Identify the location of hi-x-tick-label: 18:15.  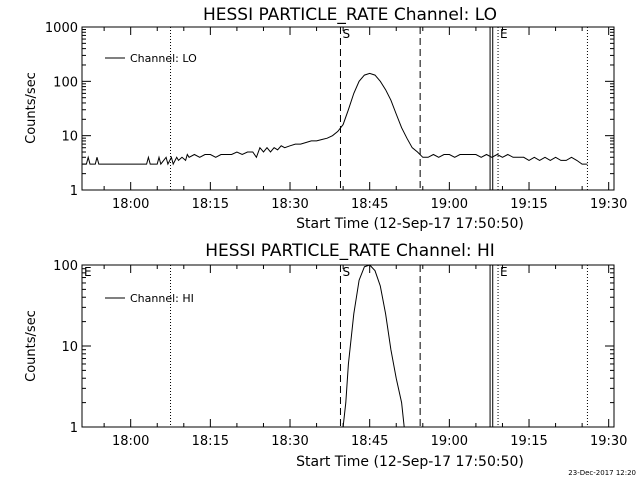
(210, 441).